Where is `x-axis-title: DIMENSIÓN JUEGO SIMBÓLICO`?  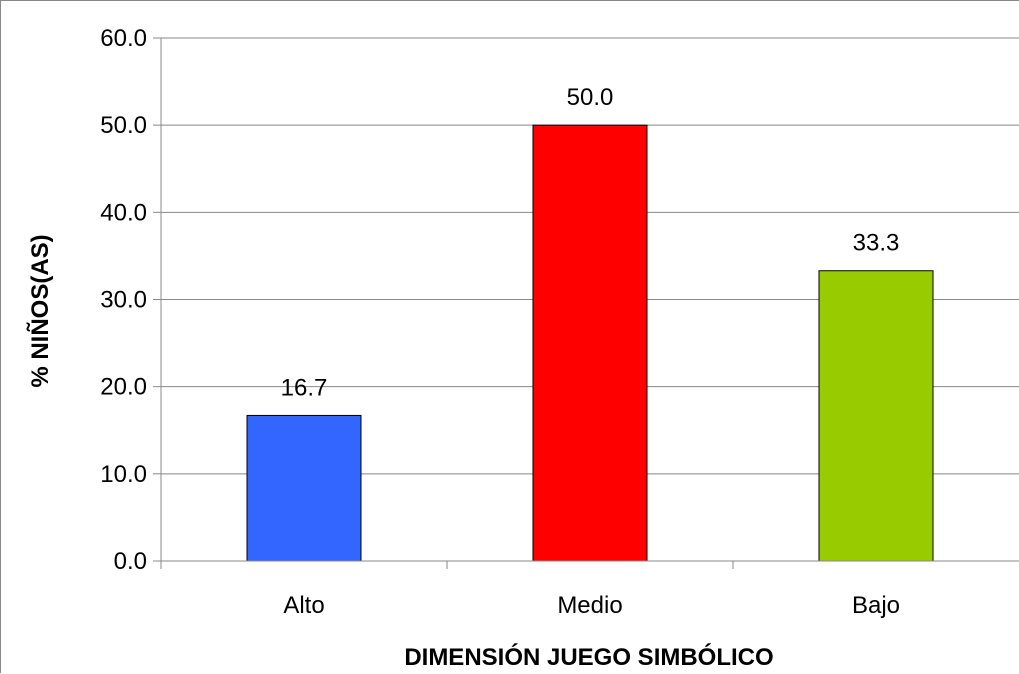
x-axis-title: DIMENSIÓN JUEGO SIMBÓLICO is located at coordinates (588, 657).